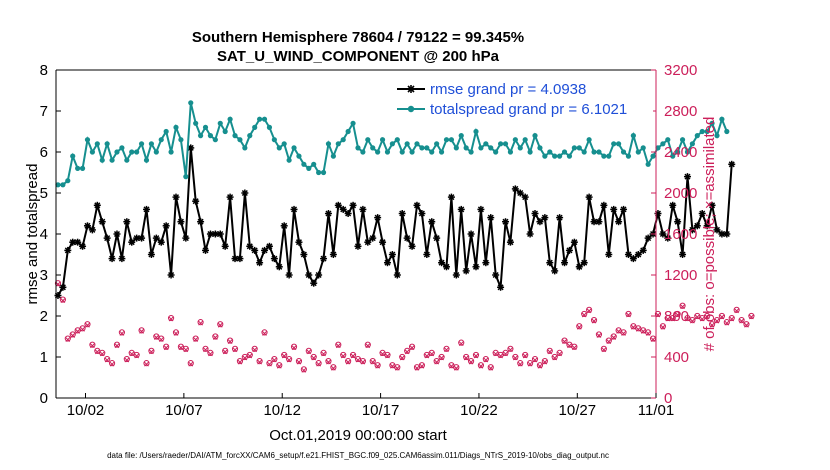 This screenshot has width=830, height=470. Describe the element at coordinates (86, 410) in the screenshot. I see `x-tick-label: 10/02` at that location.